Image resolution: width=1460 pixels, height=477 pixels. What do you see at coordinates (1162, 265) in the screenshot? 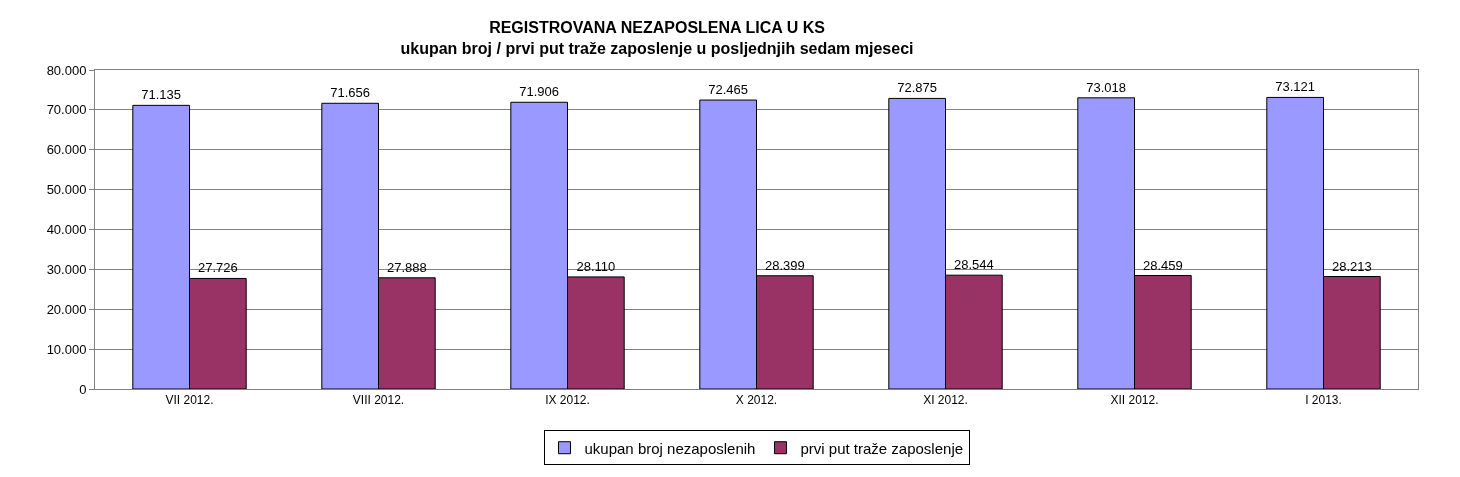
I see `data-label: 28.459` at bounding box center [1162, 265].